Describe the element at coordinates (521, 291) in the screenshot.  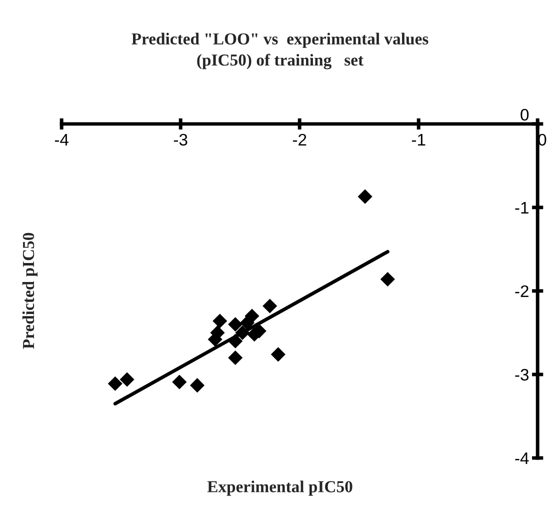
I see `y-tick-label: -2` at that location.